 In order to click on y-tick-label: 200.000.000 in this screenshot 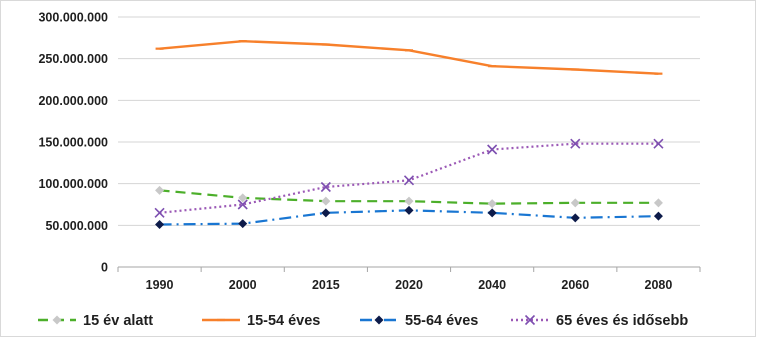, I will do `click(73, 101)`.